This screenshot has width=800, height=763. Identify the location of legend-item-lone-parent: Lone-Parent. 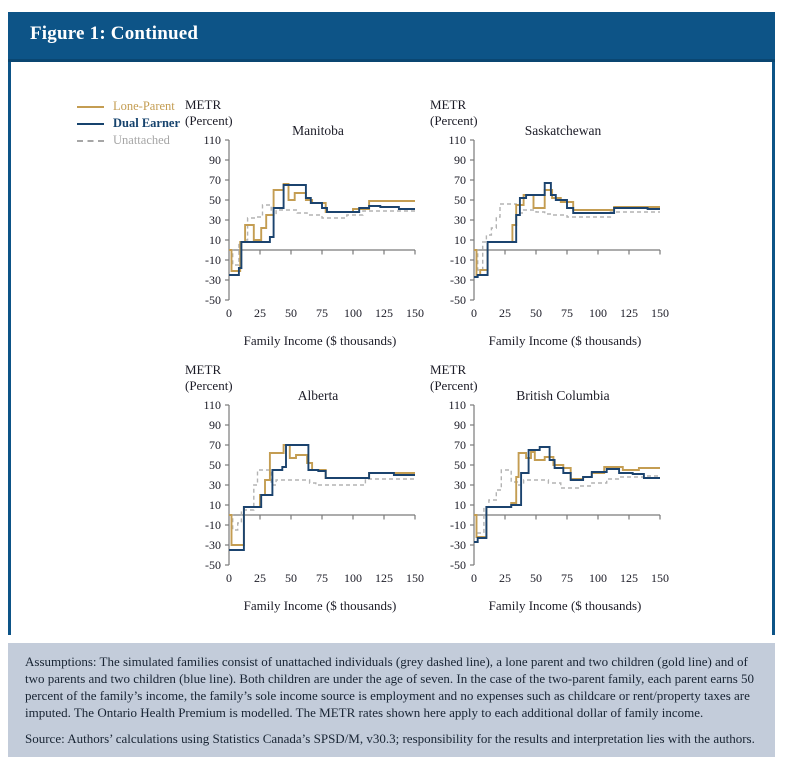
(128, 106).